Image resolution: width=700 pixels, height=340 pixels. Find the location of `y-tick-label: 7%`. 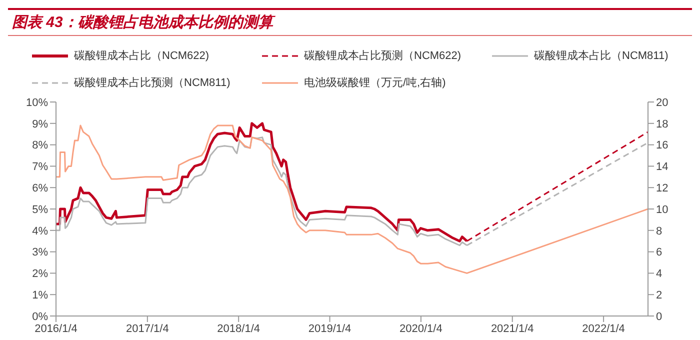

y-tick-label: 7% is located at coordinates (40, 167).